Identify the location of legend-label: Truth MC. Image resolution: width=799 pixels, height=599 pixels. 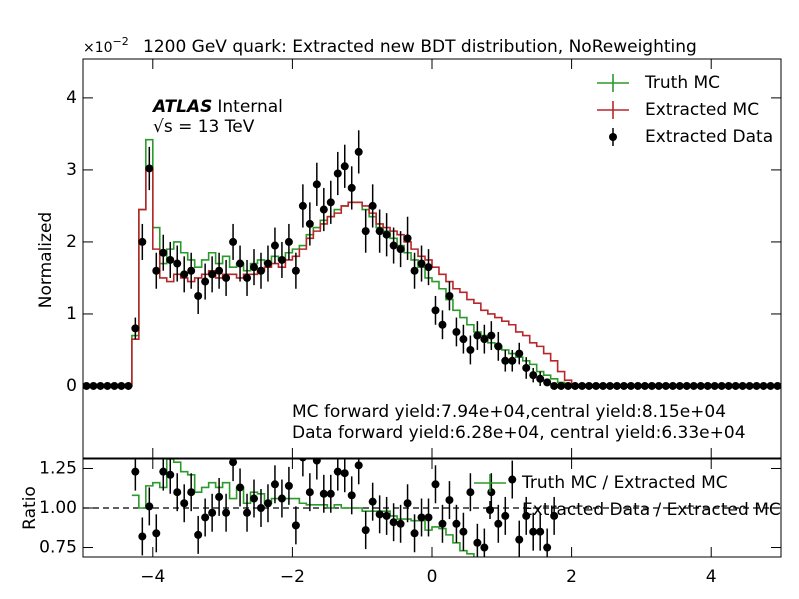
(682, 83).